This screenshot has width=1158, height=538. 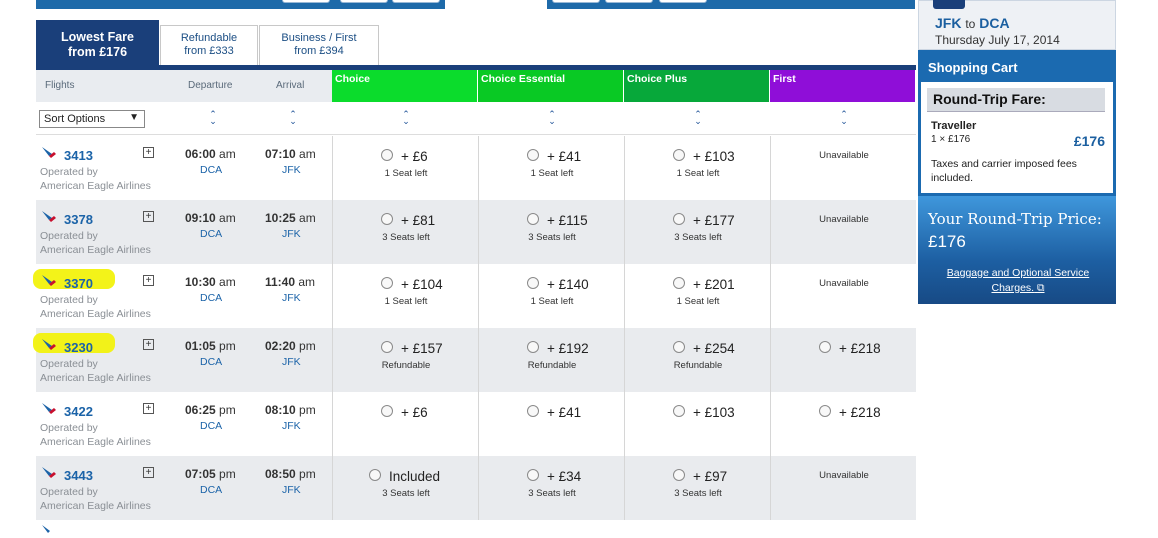 I want to click on baggage-charges-link: Baggage and Optional Service Charges. ⧉, so click(x=1018, y=281).